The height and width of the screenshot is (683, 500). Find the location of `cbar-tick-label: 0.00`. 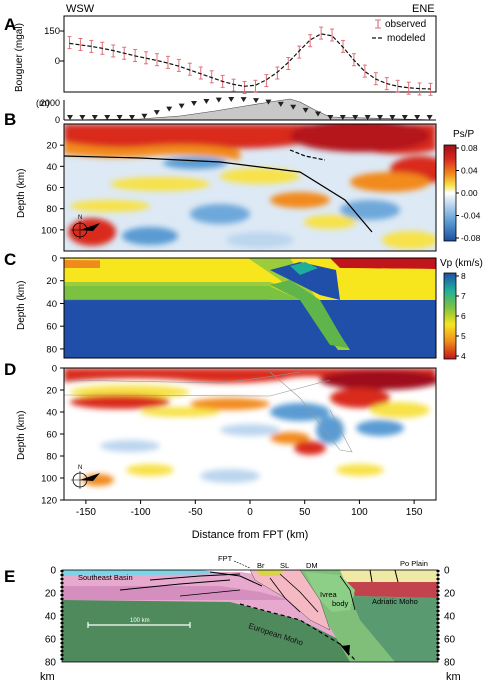

cbar-tick-label: 0.00 is located at coordinates (469, 193).